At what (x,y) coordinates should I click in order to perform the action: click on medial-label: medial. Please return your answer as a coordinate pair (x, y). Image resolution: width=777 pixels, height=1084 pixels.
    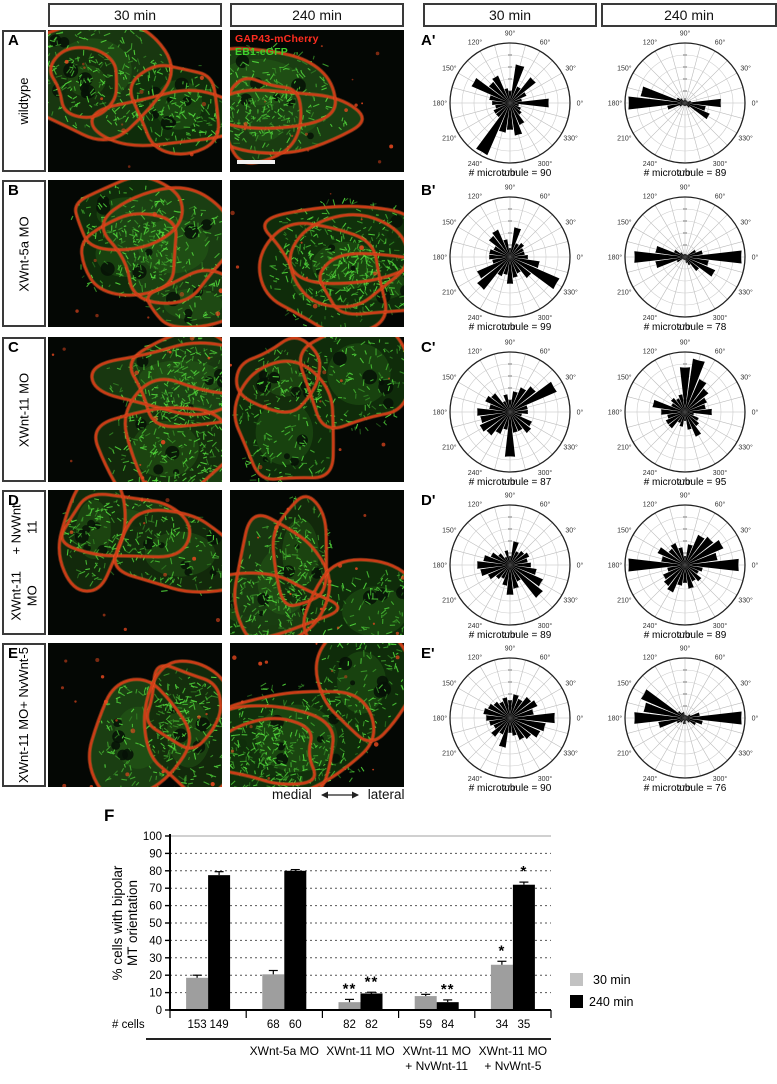
    Looking at the image, I should click on (292, 794).